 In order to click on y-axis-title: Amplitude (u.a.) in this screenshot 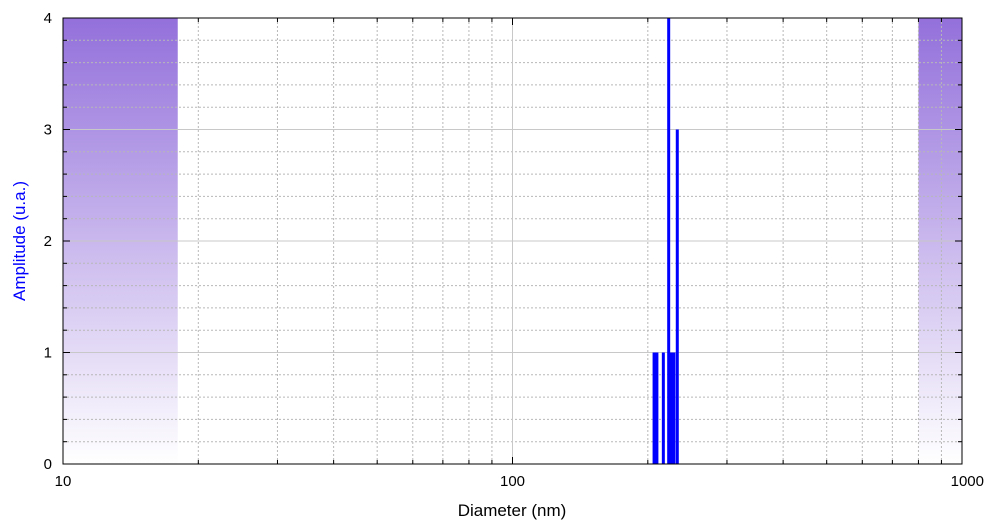, I will do `click(19, 241)`.